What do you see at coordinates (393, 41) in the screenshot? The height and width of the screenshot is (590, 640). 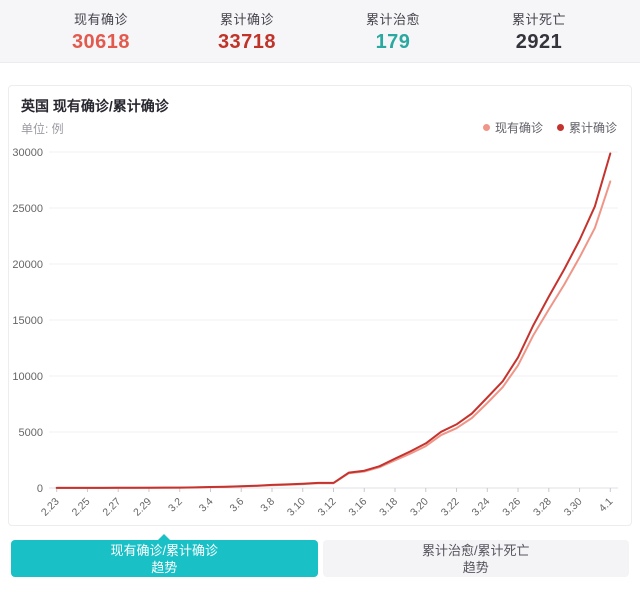 I see `stat-value: 179` at bounding box center [393, 41].